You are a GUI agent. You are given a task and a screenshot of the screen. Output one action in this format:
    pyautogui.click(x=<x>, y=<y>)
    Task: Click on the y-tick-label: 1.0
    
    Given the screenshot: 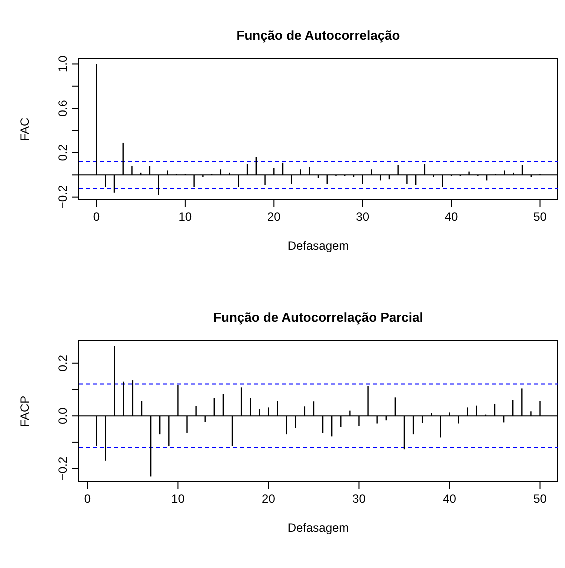 What is the action you would take?
    pyautogui.click(x=63, y=64)
    